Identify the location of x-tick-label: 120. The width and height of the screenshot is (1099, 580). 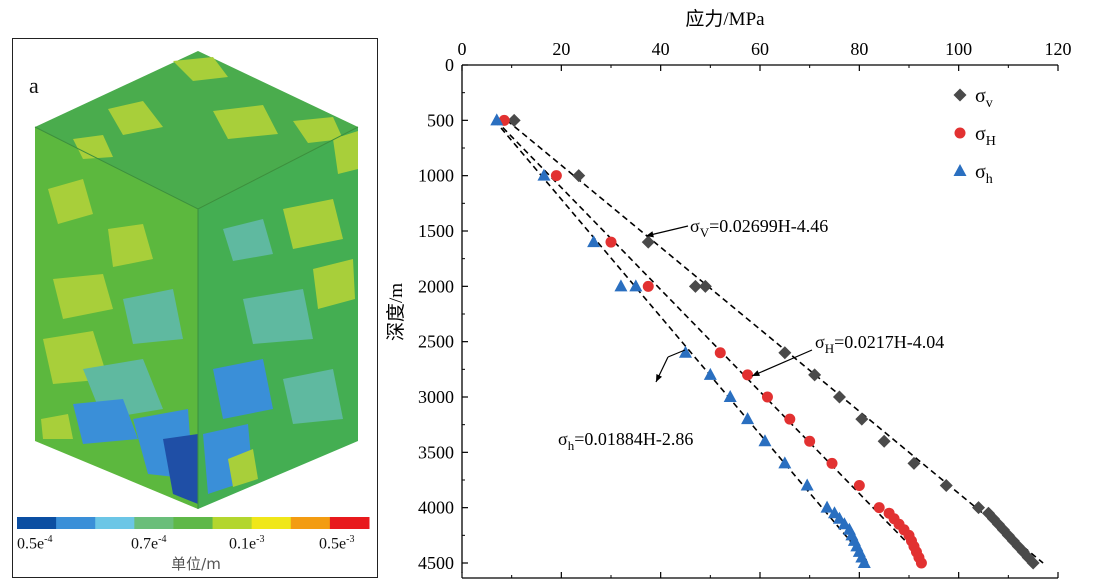
(1058, 49).